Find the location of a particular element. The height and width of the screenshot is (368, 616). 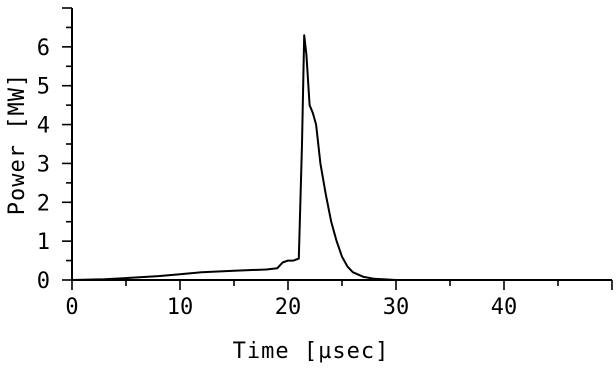

y-tick-label: 6 is located at coordinates (43, 48).